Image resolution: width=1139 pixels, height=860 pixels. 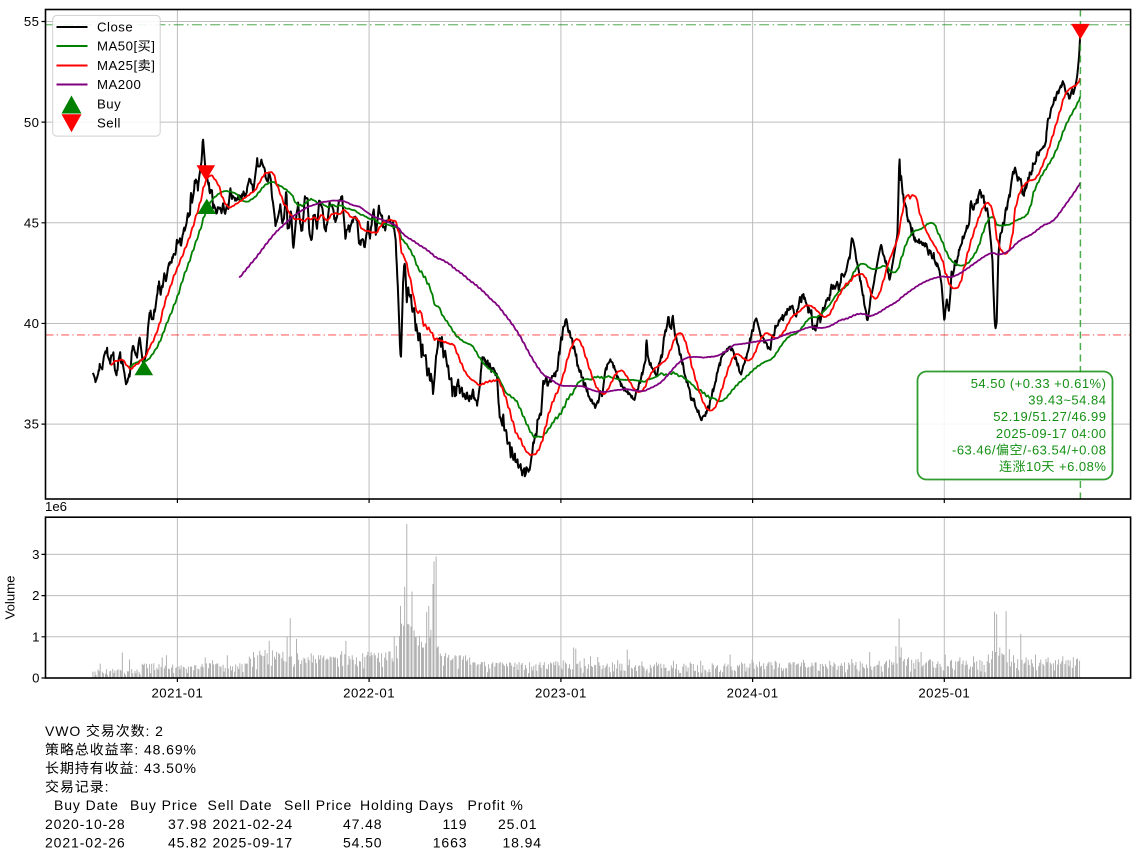 What do you see at coordinates (240, 805) in the screenshot?
I see `svg-text: Sell Date` at bounding box center [240, 805].